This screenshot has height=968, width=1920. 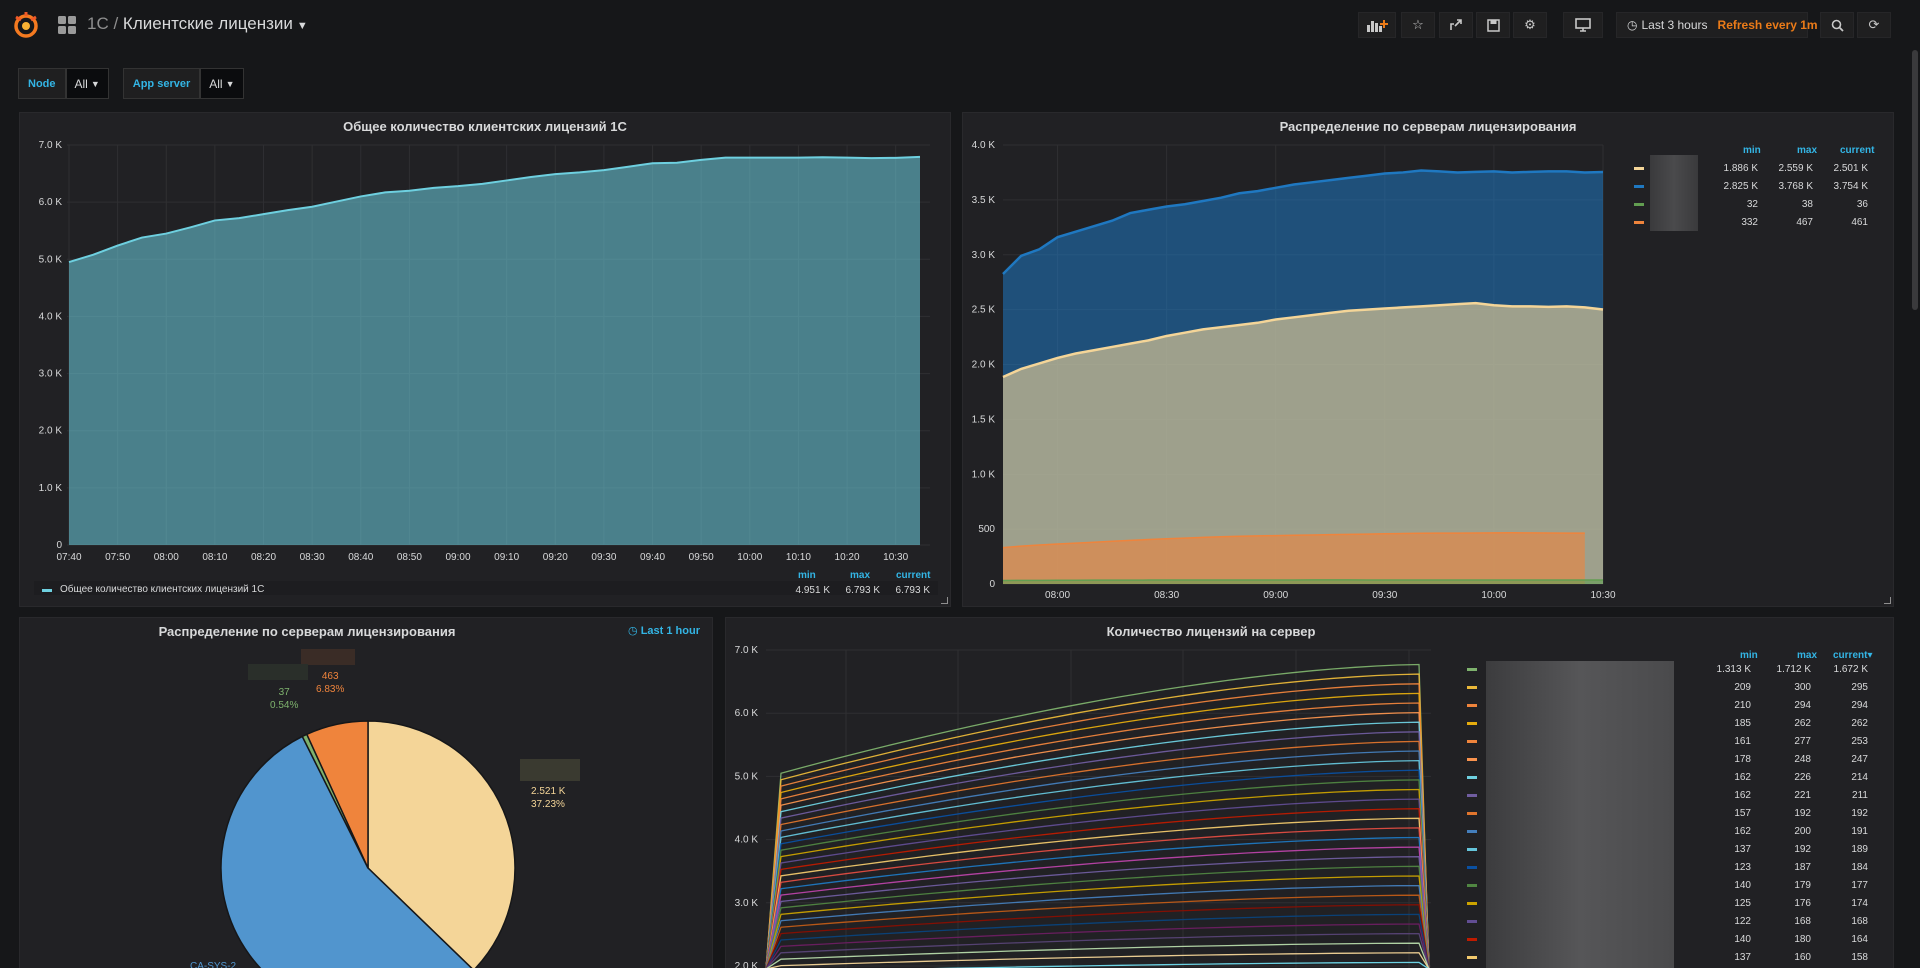 I want to click on legend-header-current: current▾, so click(x=1853, y=655).